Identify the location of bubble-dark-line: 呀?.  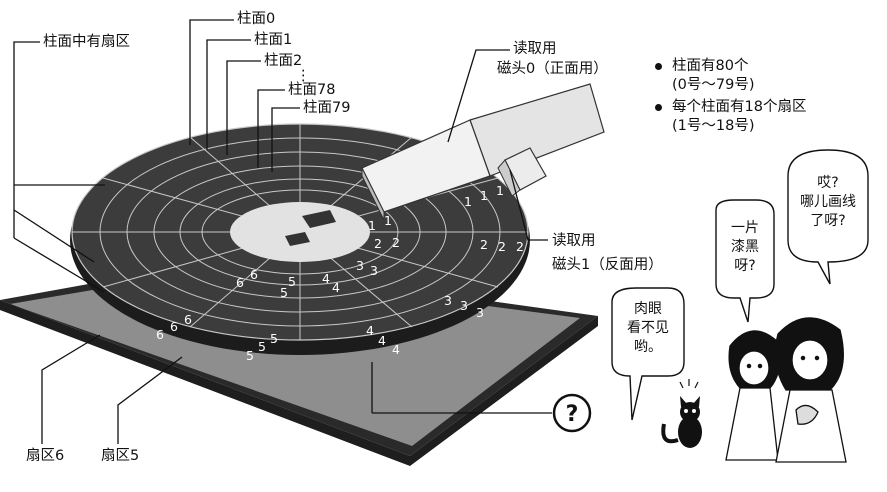
(745, 266).